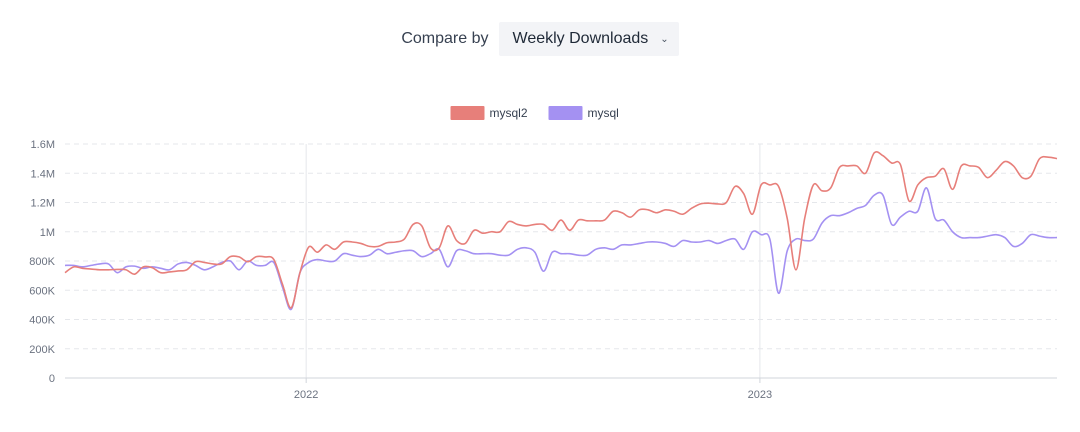  I want to click on y-tick-label: 0, so click(52, 379).